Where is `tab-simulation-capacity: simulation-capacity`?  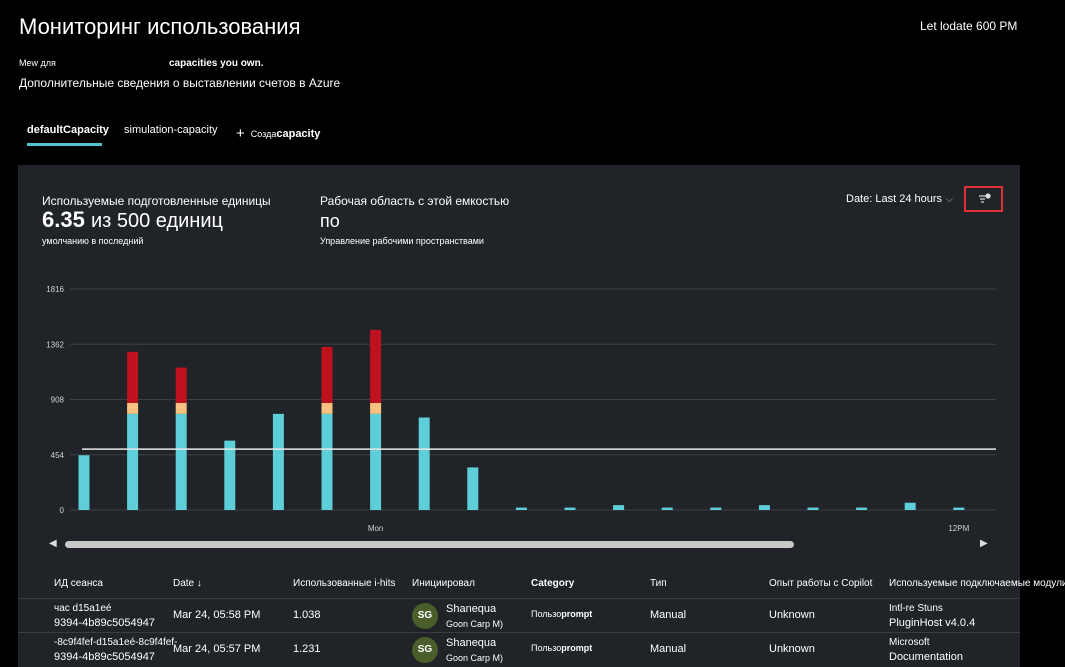
tab-simulation-capacity: simulation-capacity is located at coordinates (171, 130).